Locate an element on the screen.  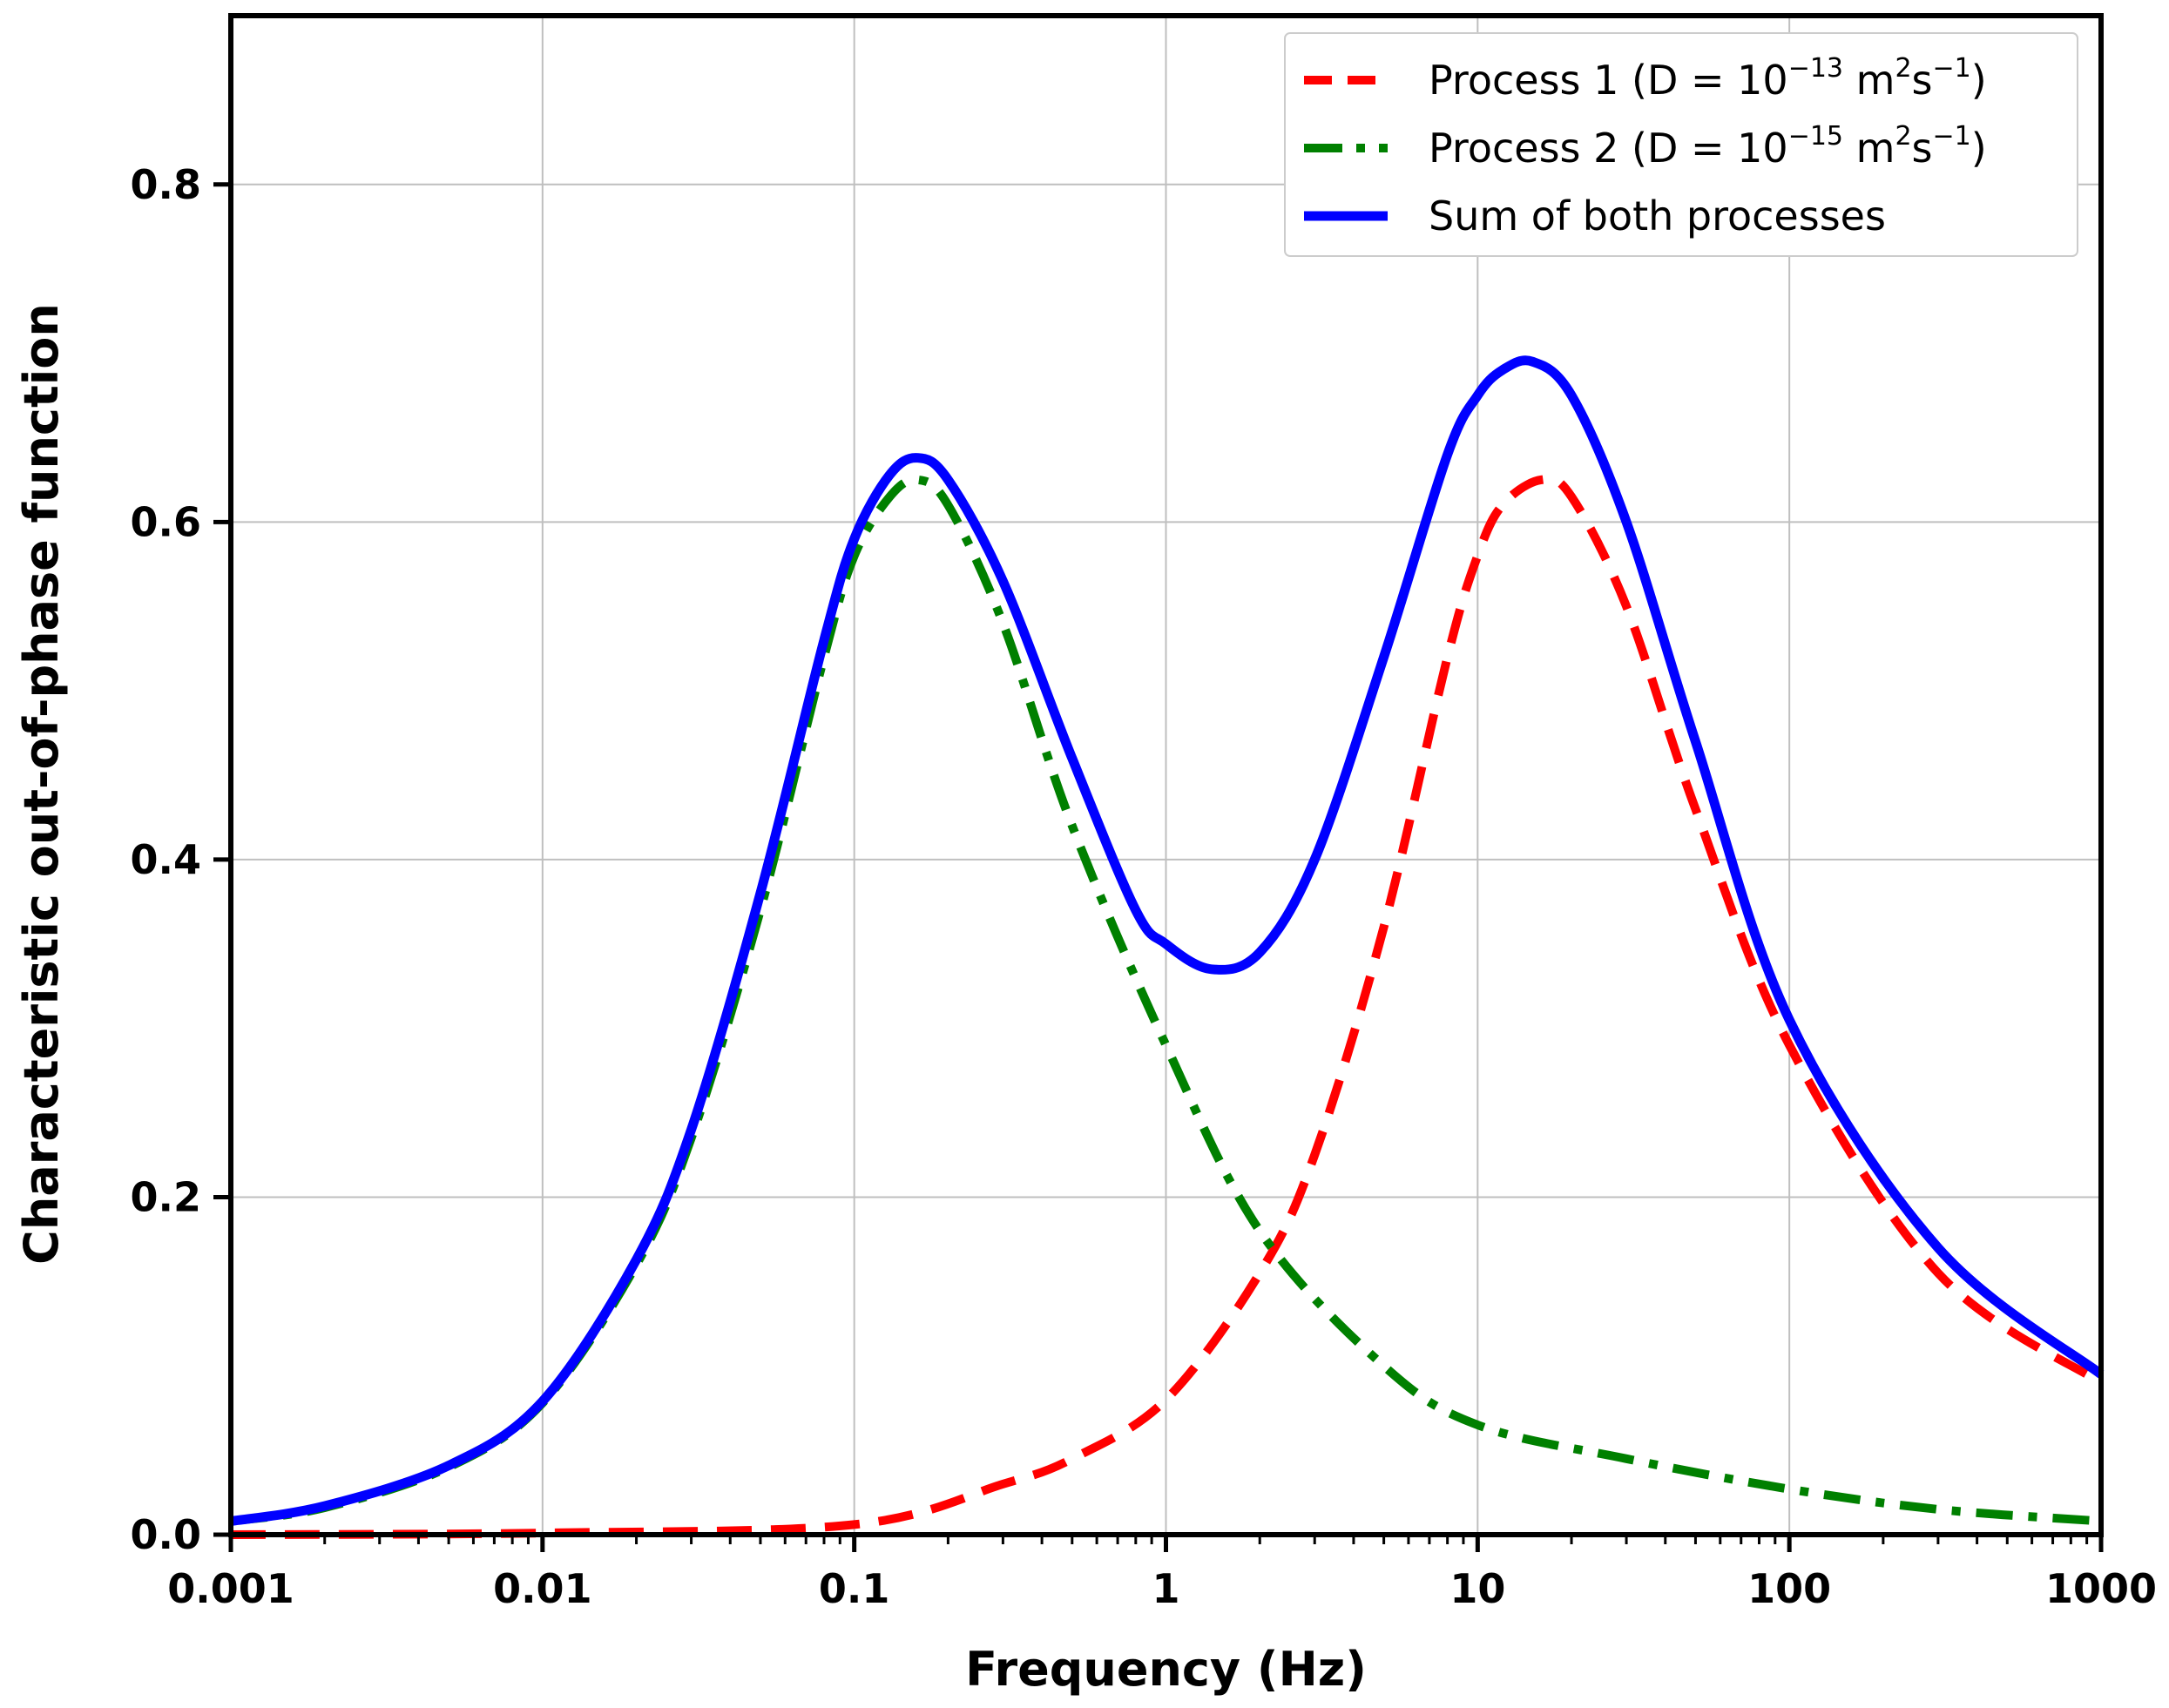
legend-entry-process-2: Process 2 (D = 10−15 m2s−1) is located at coordinates (1708, 146).